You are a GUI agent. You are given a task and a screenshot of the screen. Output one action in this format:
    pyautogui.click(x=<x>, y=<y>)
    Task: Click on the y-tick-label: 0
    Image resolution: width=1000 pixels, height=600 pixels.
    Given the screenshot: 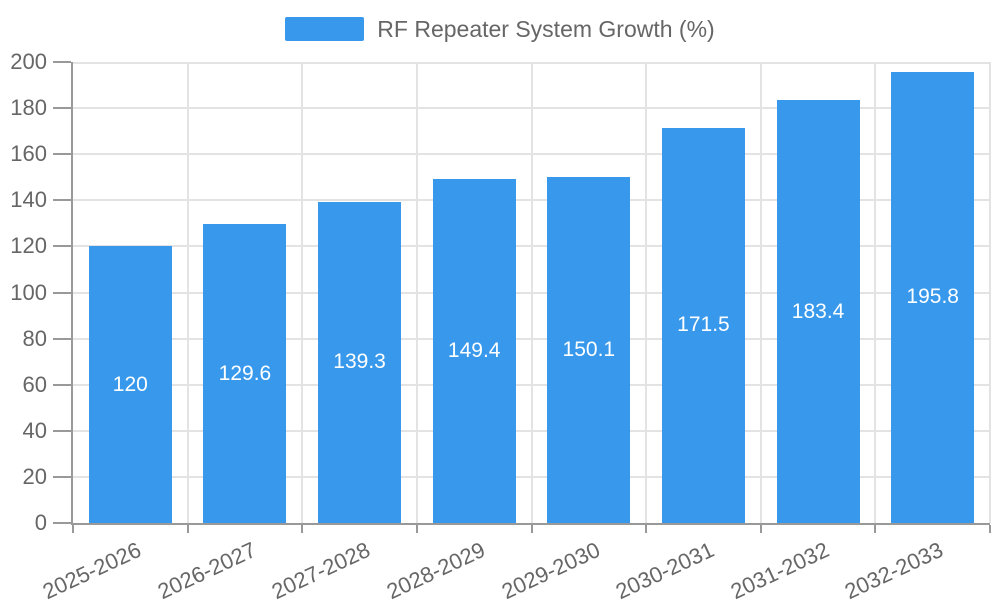 What is the action you would take?
    pyautogui.click(x=40, y=522)
    